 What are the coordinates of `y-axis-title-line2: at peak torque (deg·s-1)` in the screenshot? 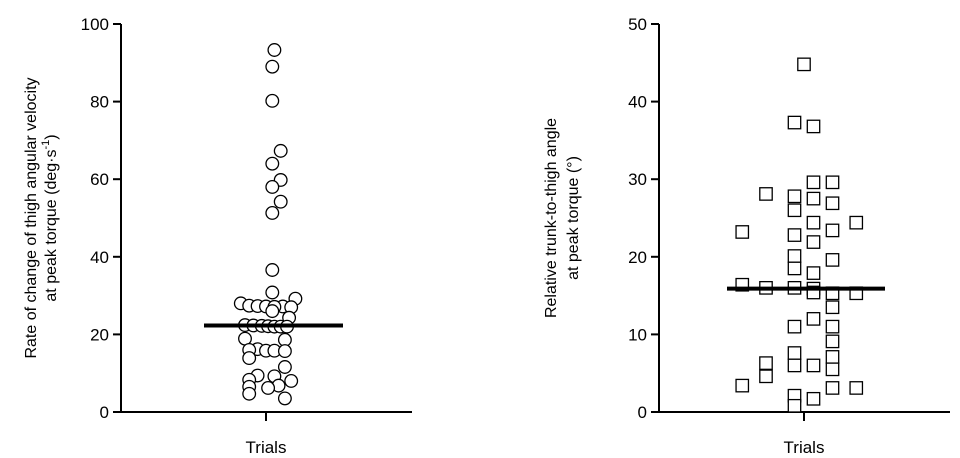 It's located at (50, 217).